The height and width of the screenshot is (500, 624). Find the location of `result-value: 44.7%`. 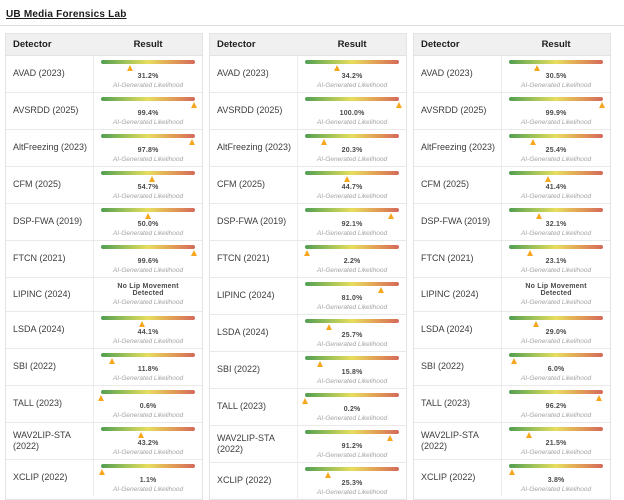

result-value: 44.7% is located at coordinates (352, 187).